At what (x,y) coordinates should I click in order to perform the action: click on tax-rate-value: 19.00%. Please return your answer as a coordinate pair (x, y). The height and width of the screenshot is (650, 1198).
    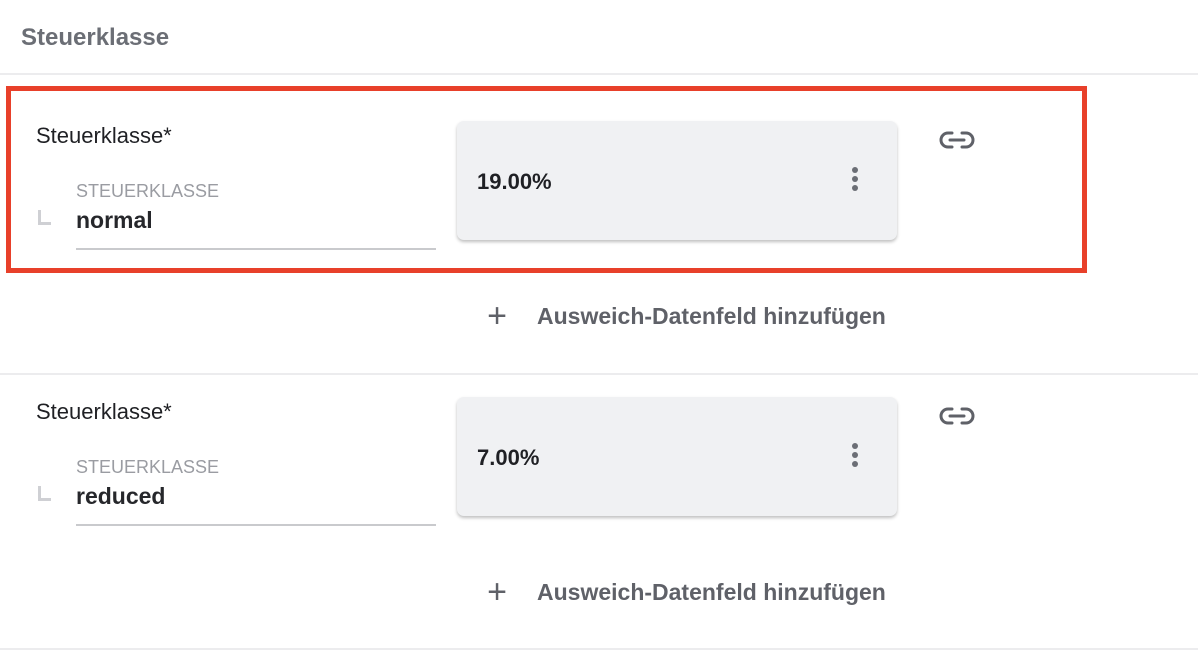
    Looking at the image, I should click on (514, 181).